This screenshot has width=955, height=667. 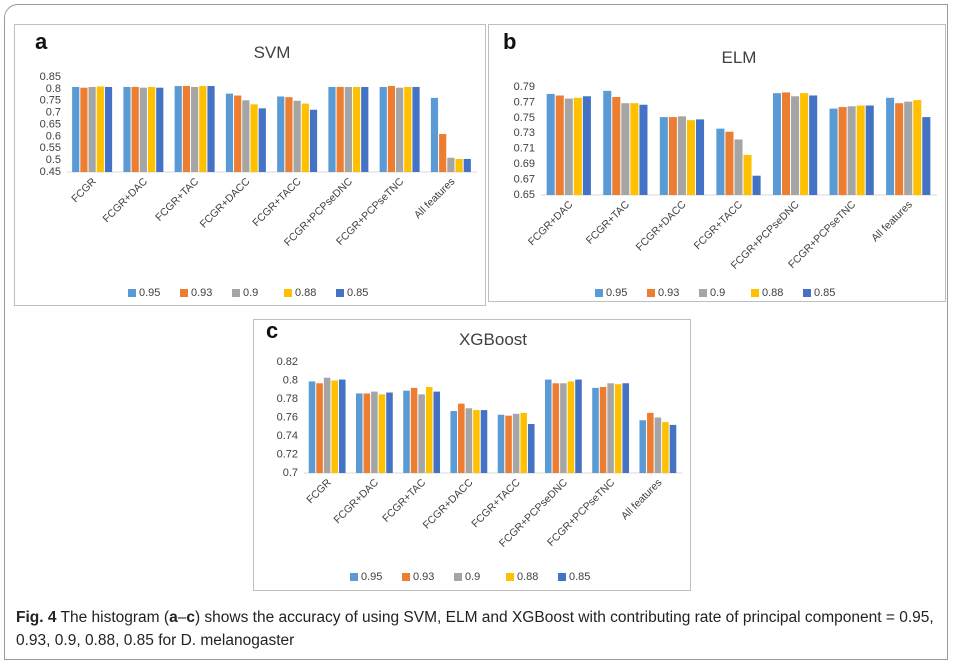 I want to click on y-tick-label: 0.6, so click(x=53, y=136).